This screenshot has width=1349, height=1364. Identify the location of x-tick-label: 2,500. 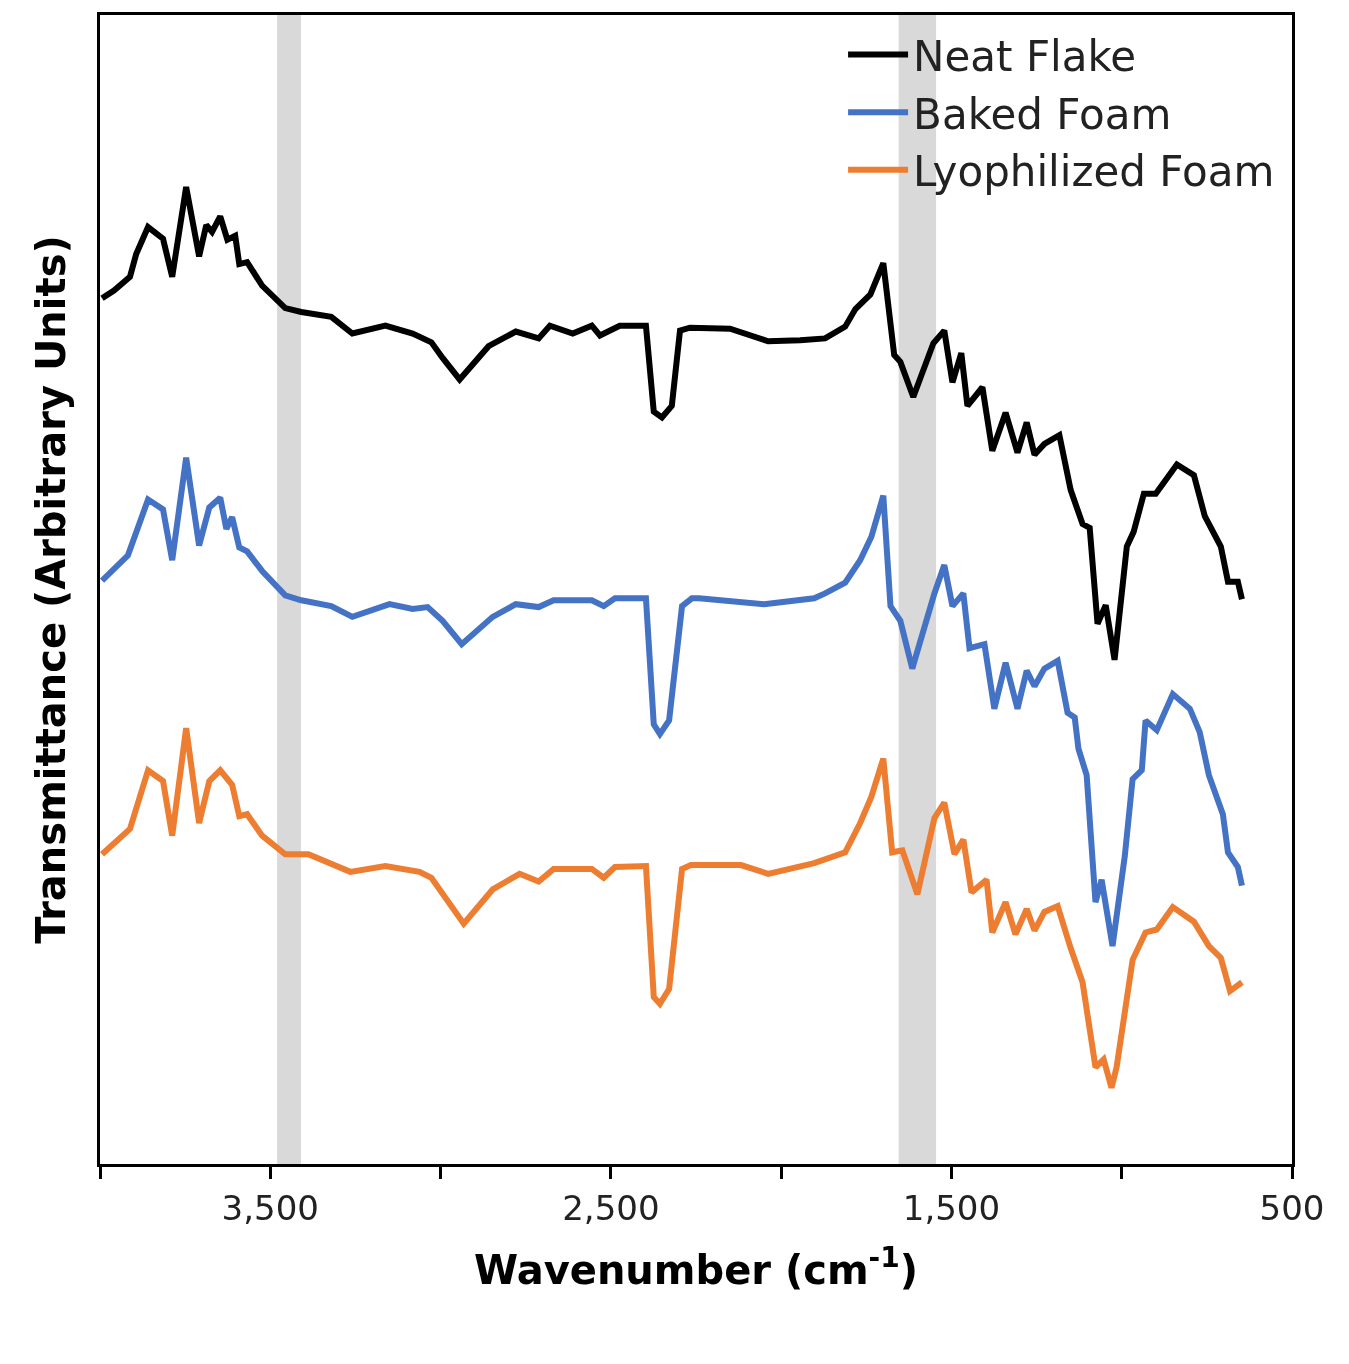
(611, 1207).